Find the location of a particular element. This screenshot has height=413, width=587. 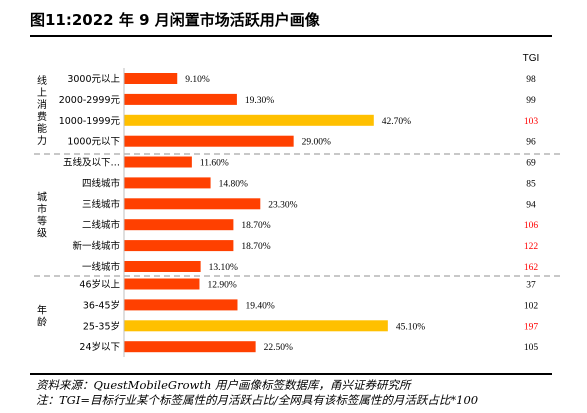

category-label: 2000-2999元 is located at coordinates (90, 100).